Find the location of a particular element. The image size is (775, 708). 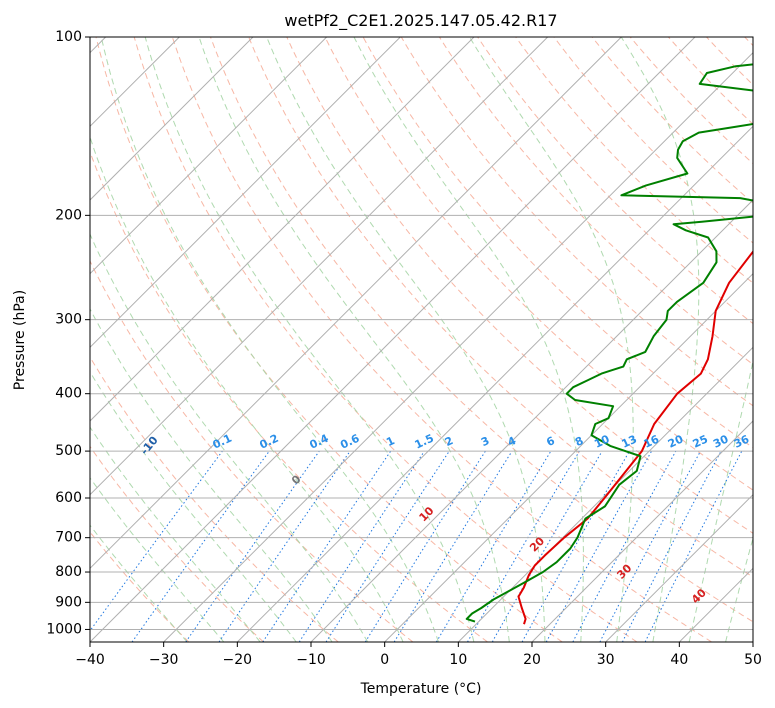

x-tick-label: −40 is located at coordinates (90, 660).